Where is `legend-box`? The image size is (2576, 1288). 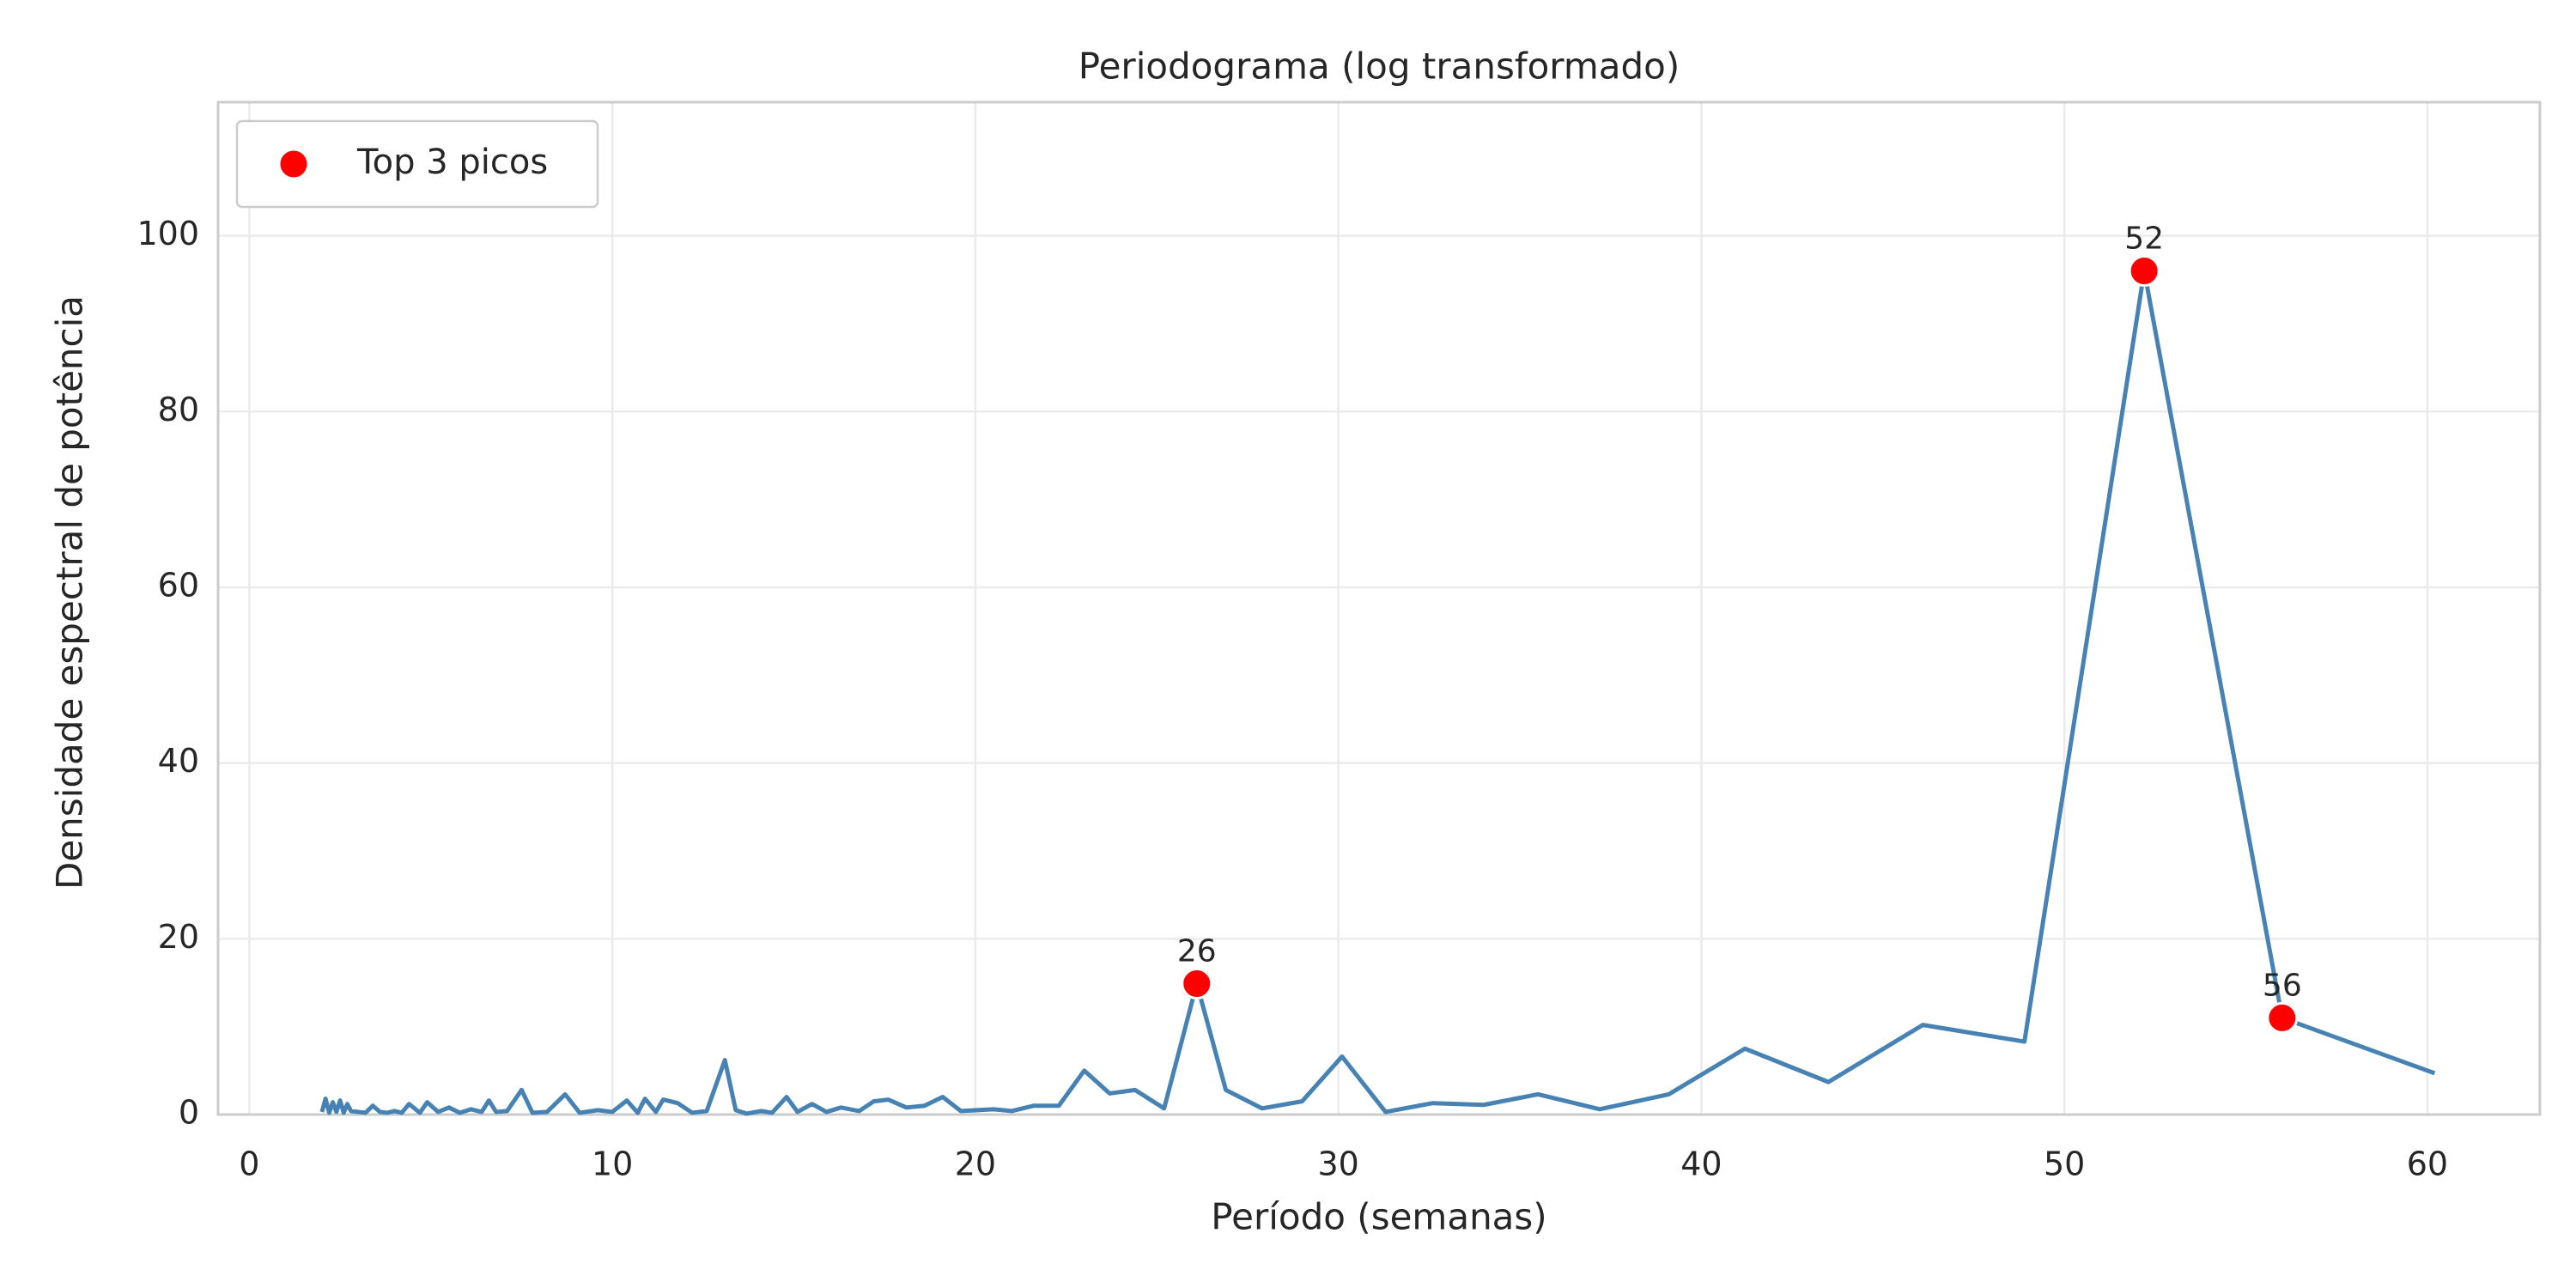 legend-box is located at coordinates (417, 164).